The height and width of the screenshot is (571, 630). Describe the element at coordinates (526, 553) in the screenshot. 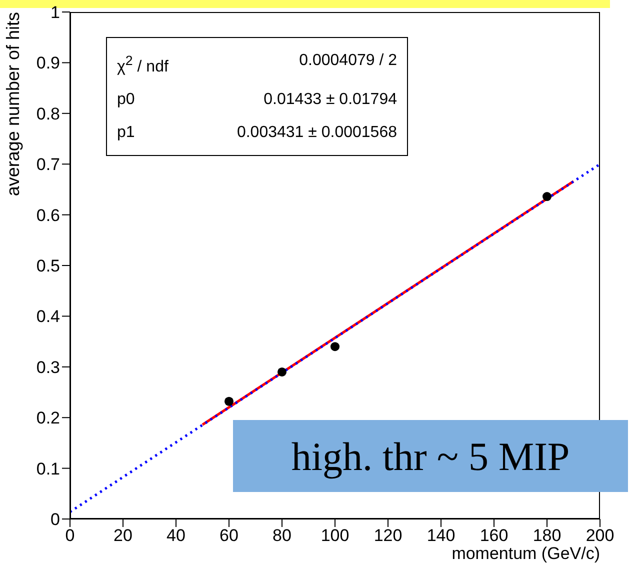

I see `x-axis-title: momentum (GeV/c)` at that location.